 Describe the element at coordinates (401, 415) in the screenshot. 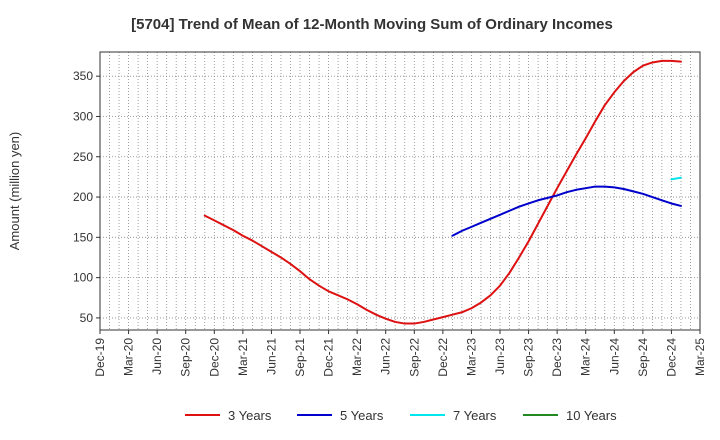

I see `legend: 3 Years 5 Years 7 Years 10 Years` at that location.